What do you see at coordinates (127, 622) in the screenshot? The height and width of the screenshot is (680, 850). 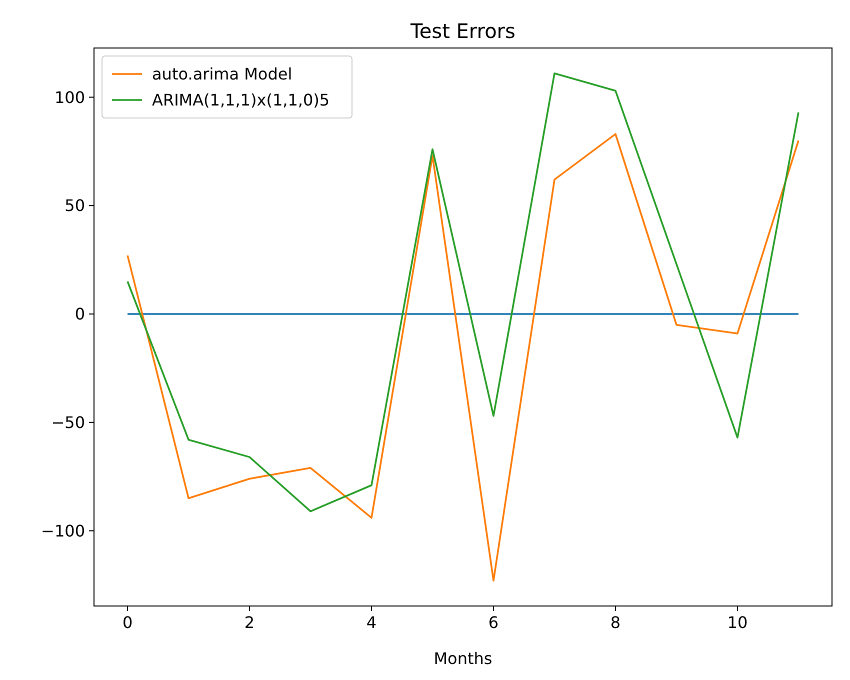 I see `x-tick-label: 0` at bounding box center [127, 622].